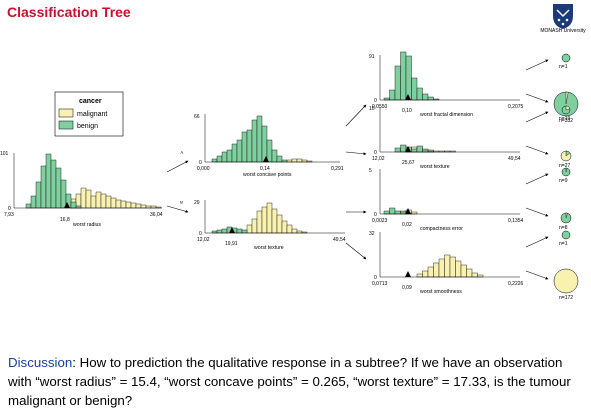 The width and height of the screenshot is (591, 415). What do you see at coordinates (265, 169) in the screenshot?
I see `node-left-split-value: 0,14` at bounding box center [265, 169].